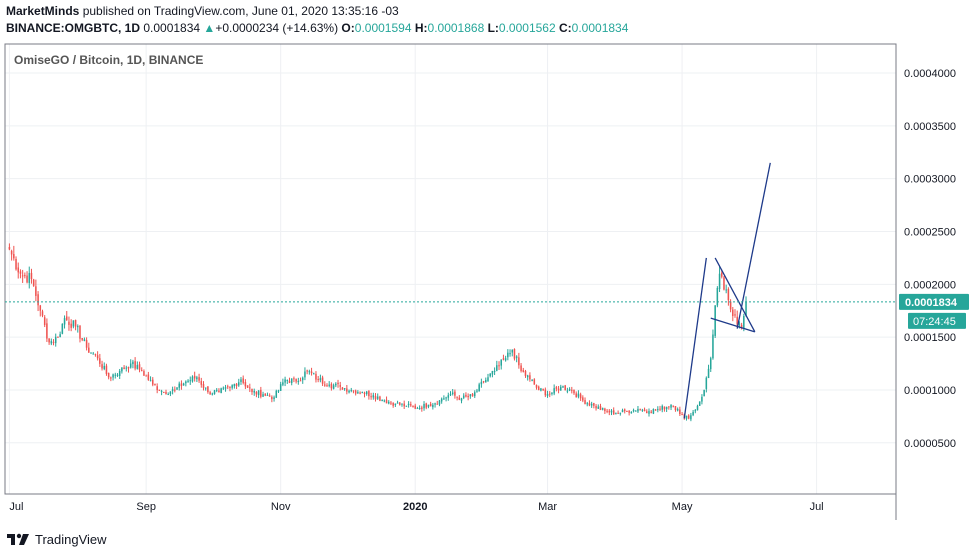 This screenshot has width=976, height=556. I want to click on time-axis: Jul Sep Nov 2020 Mar May Jul, so click(416, 507).